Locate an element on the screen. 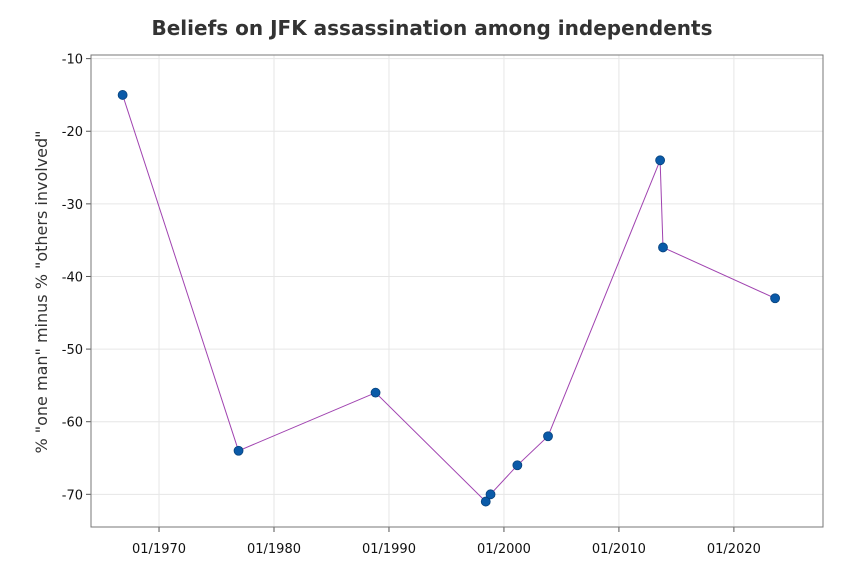  x-tick-label: 01/1990 is located at coordinates (389, 549).